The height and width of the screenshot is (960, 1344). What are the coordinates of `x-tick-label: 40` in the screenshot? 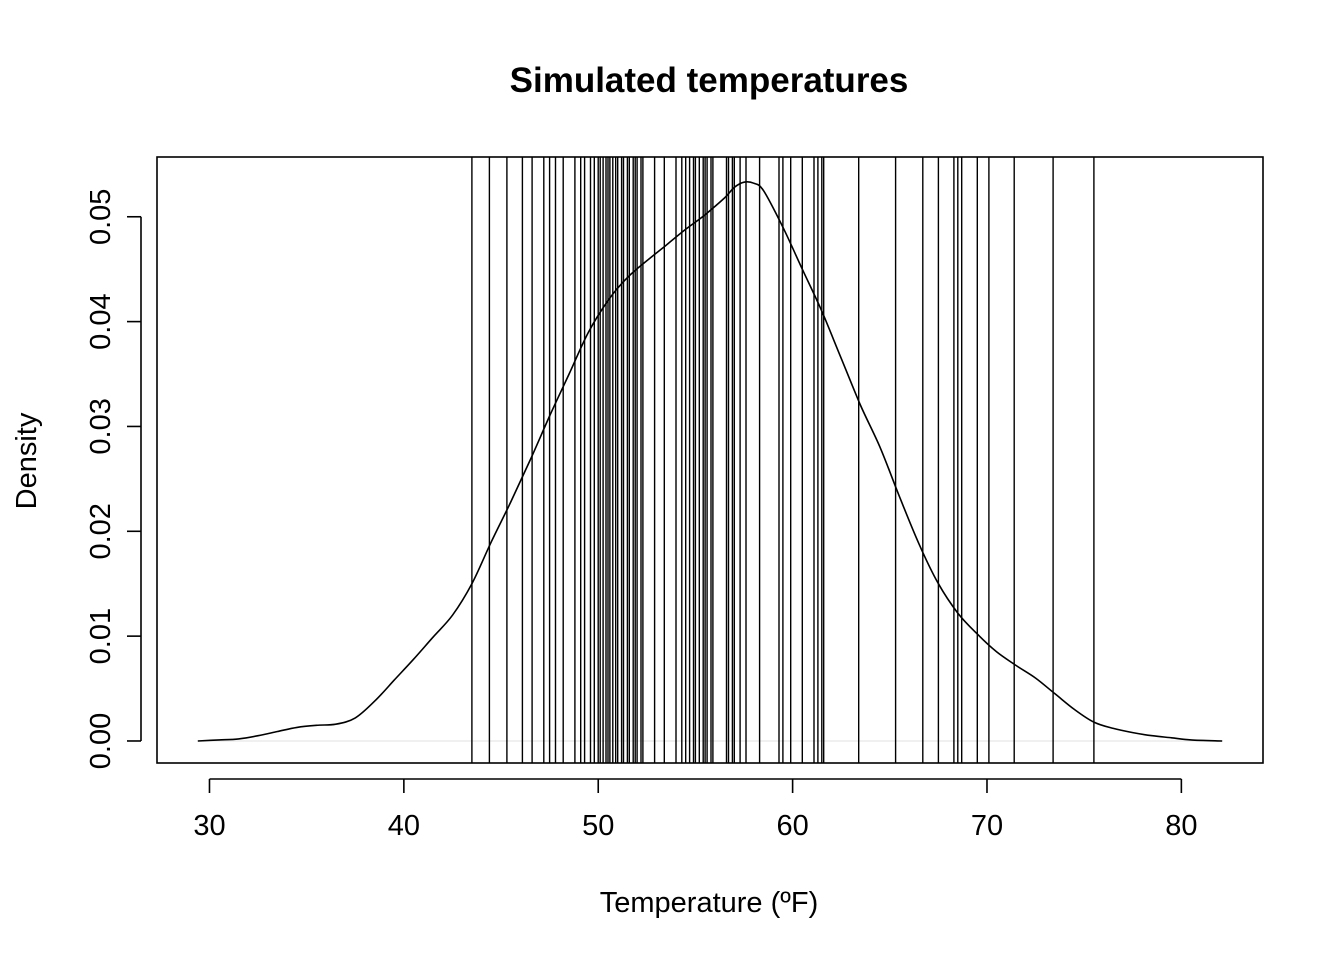 It's located at (404, 826).